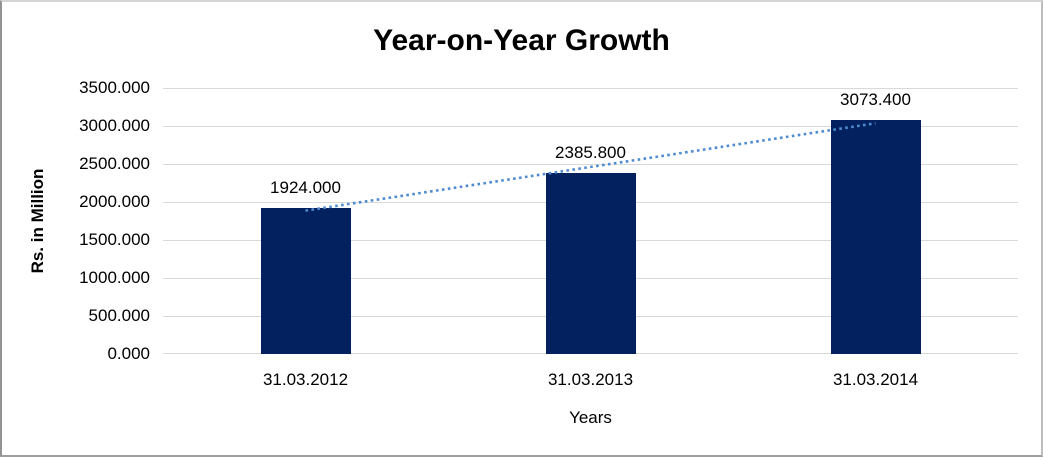 Image resolution: width=1043 pixels, height=457 pixels. I want to click on bar-data-label: 2385.800, so click(590, 152).